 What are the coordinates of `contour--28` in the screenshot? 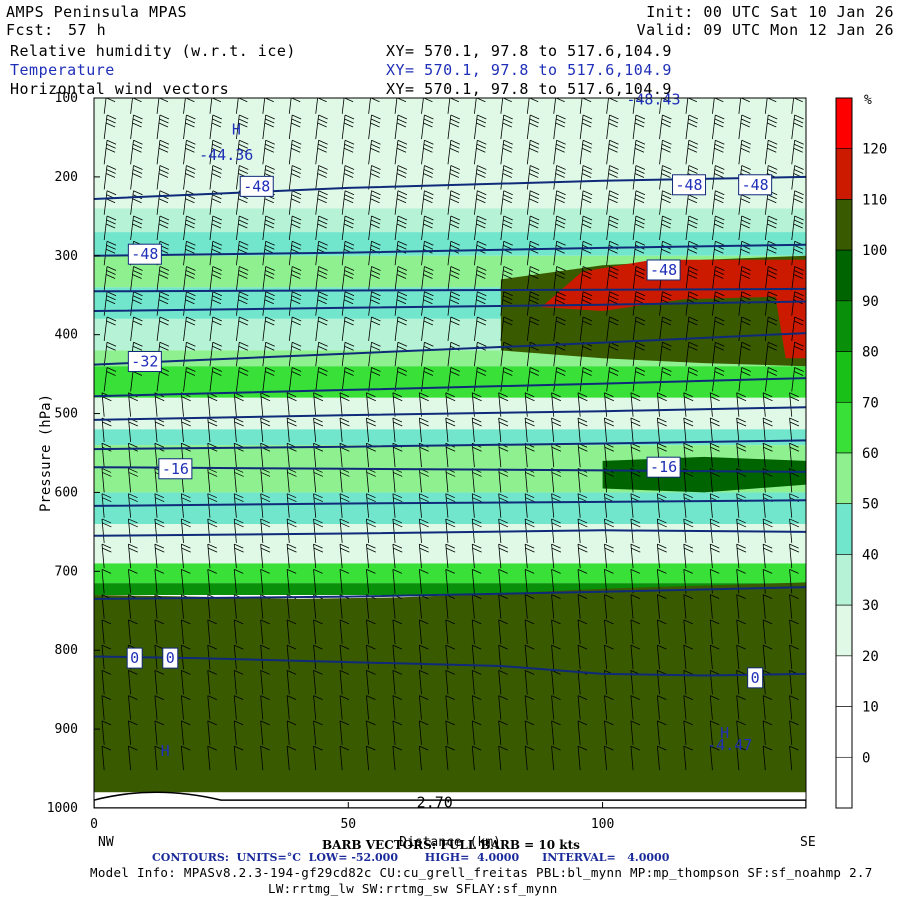 It's located at (450, 387).